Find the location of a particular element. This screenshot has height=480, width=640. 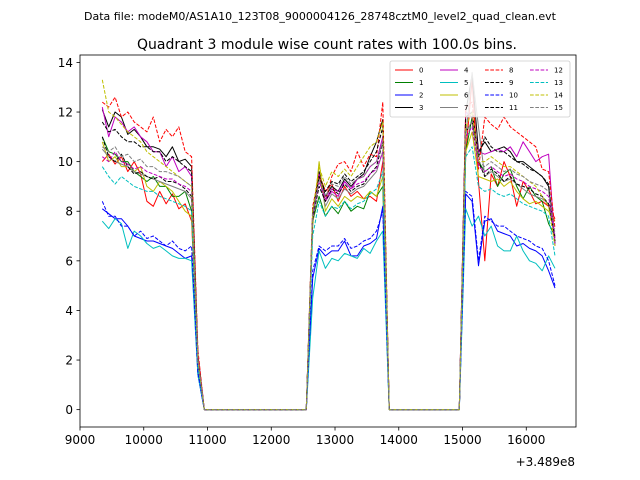

x-axis-offset-label: +3.489e8 is located at coordinates (545, 462).